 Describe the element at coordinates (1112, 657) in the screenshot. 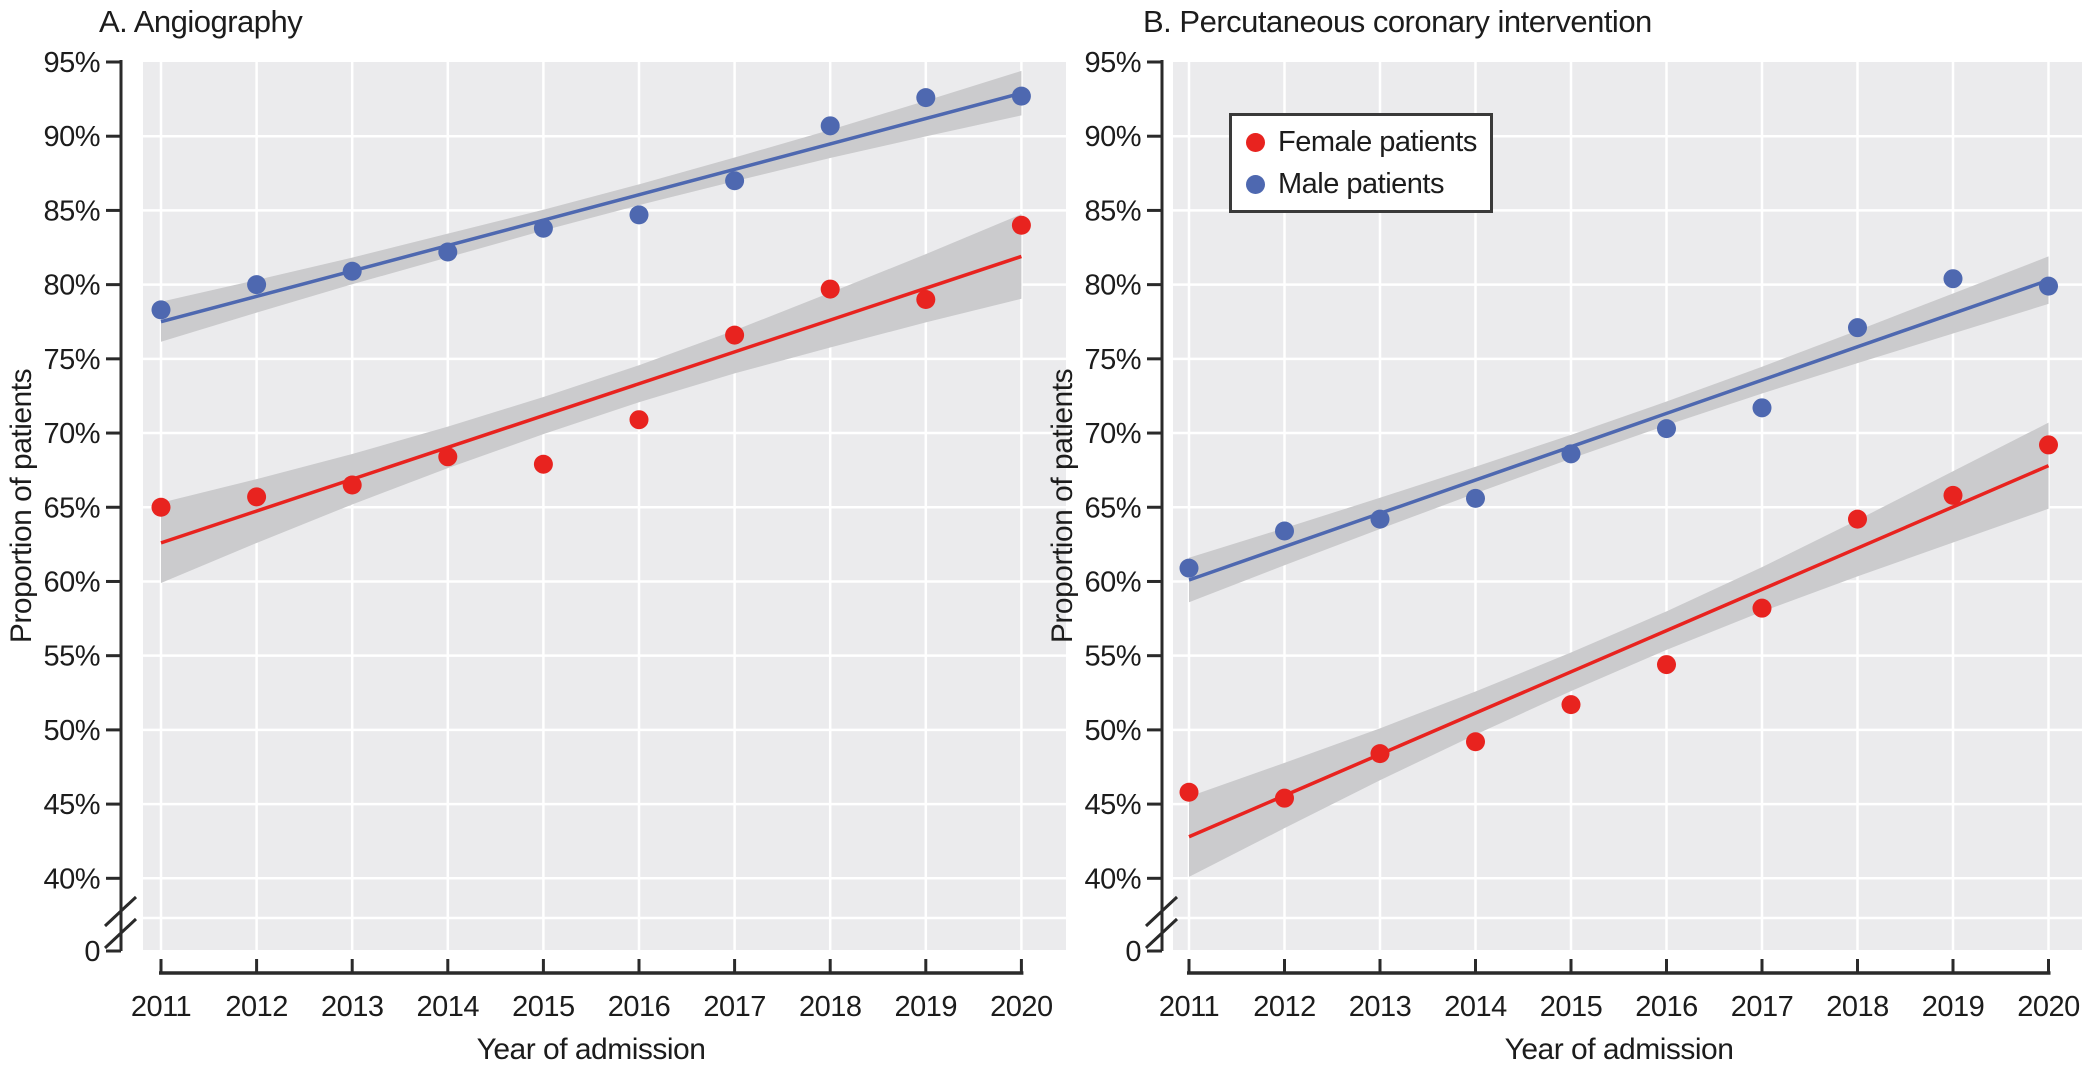

I see `y-tick-label: 55%` at that location.